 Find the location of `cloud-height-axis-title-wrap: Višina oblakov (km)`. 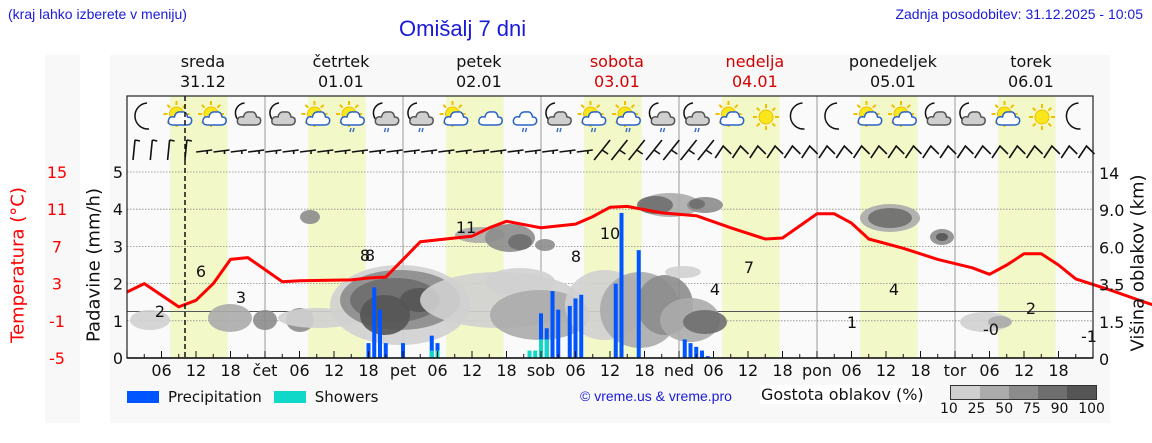

cloud-height-axis-title-wrap: Višina oblakov (km) is located at coordinates (1138, 263).